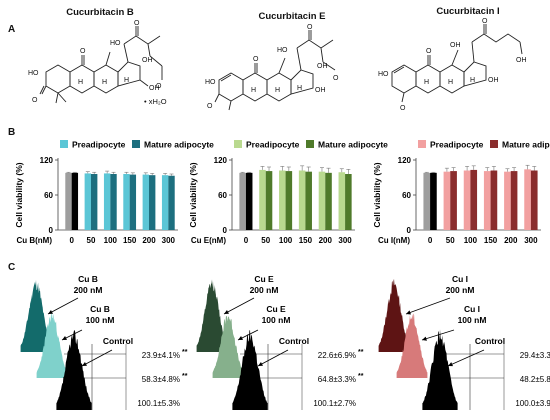 The image size is (550, 420). I want to click on label-100nm: Cu I 100 nM, so click(472, 314).